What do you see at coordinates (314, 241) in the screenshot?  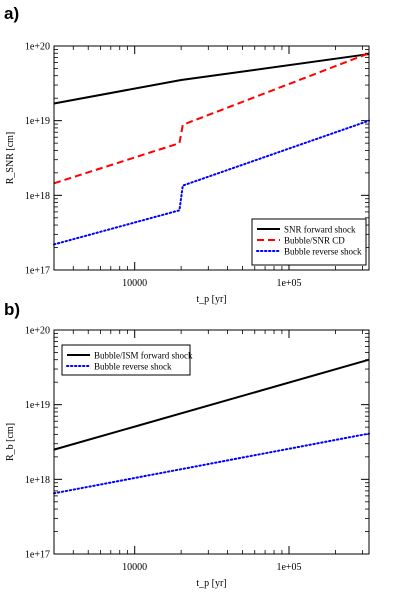 I see `legend-label: Bubble/SNR CD` at bounding box center [314, 241].